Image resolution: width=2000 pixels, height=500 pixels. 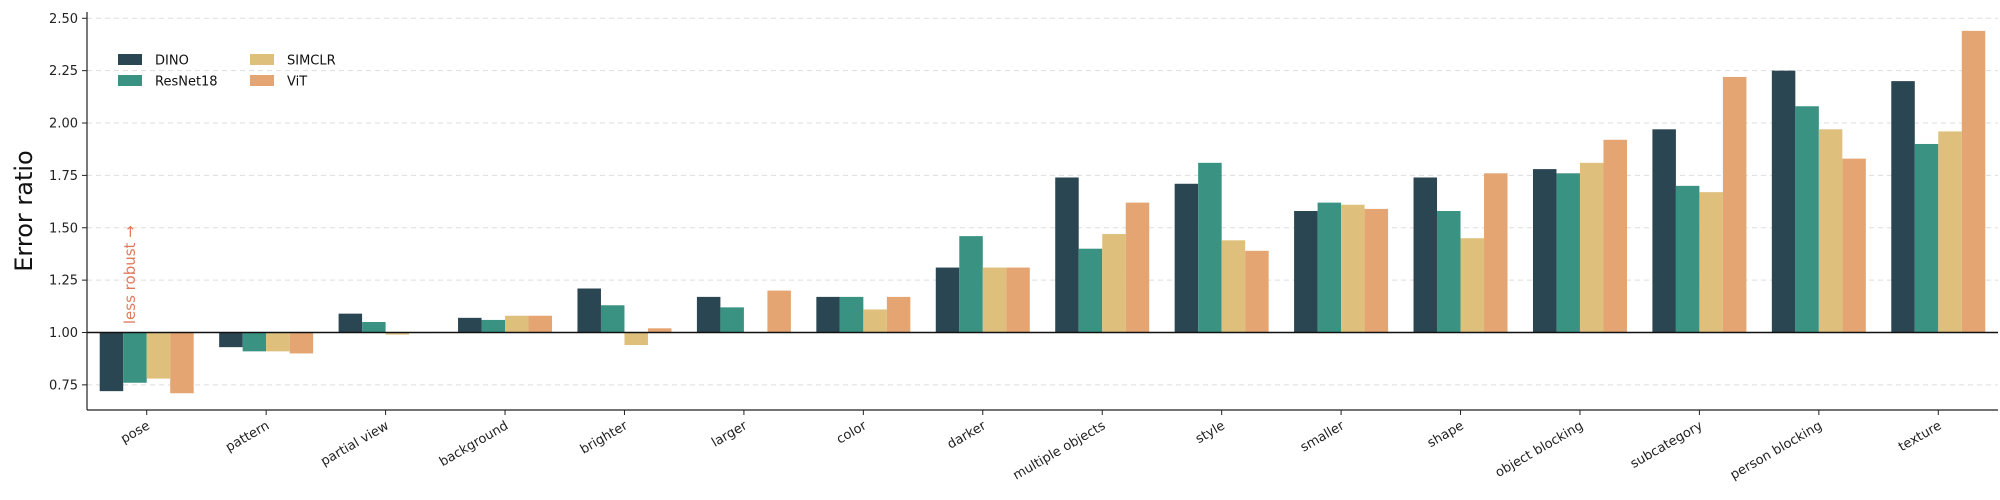 I want to click on legend-label: ViT, so click(x=297, y=82).